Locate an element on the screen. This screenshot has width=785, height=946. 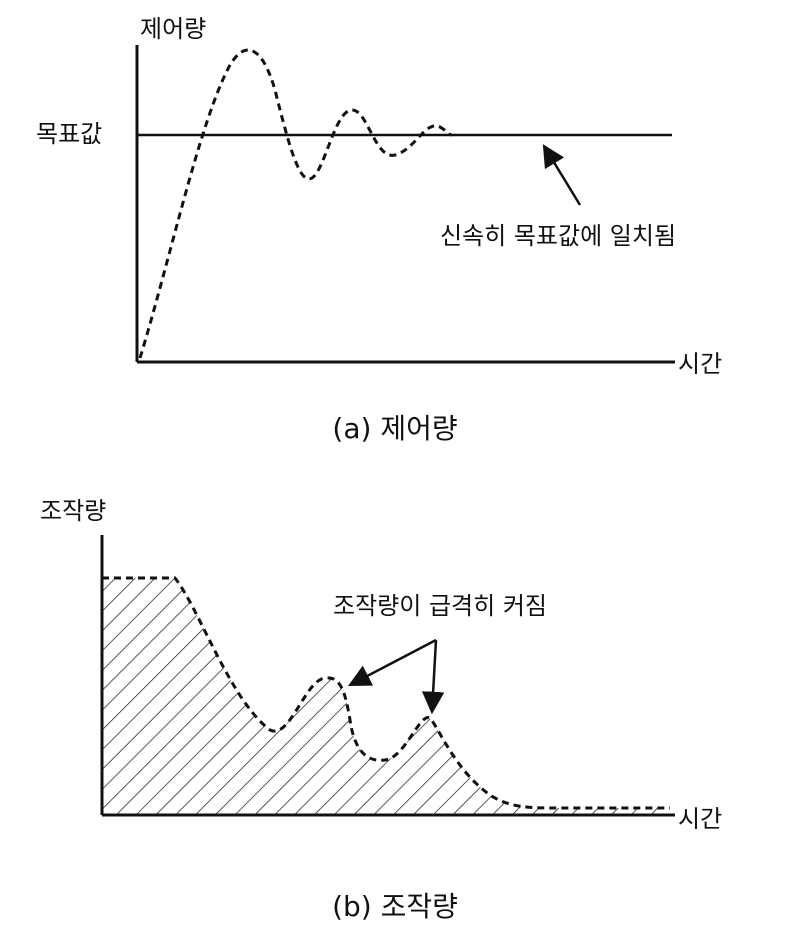
y-label: 제어량 is located at coordinates (173, 29).